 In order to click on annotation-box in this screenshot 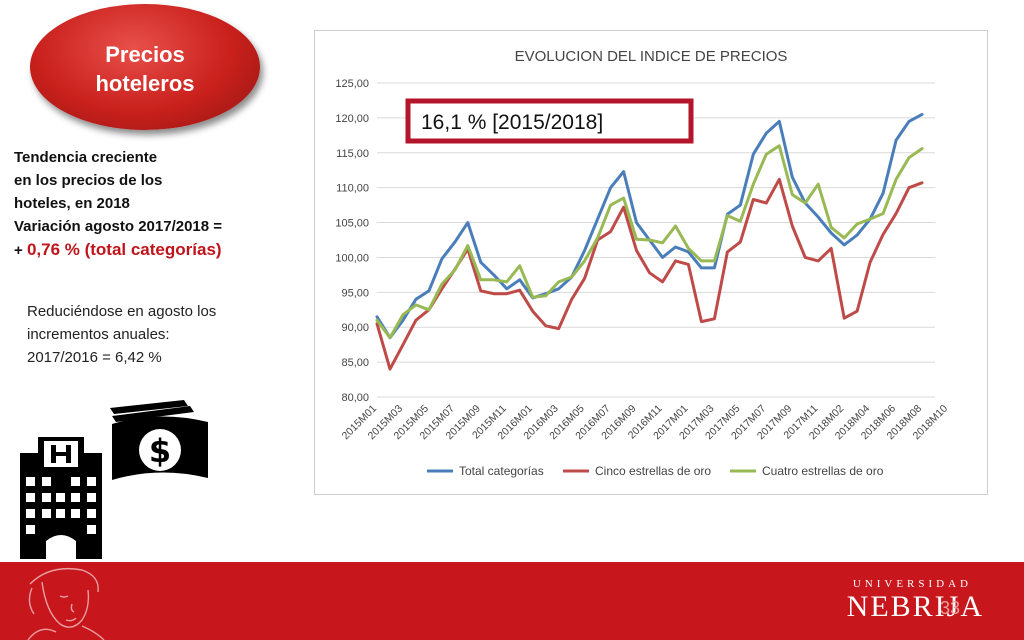, I will do `click(549, 121)`.